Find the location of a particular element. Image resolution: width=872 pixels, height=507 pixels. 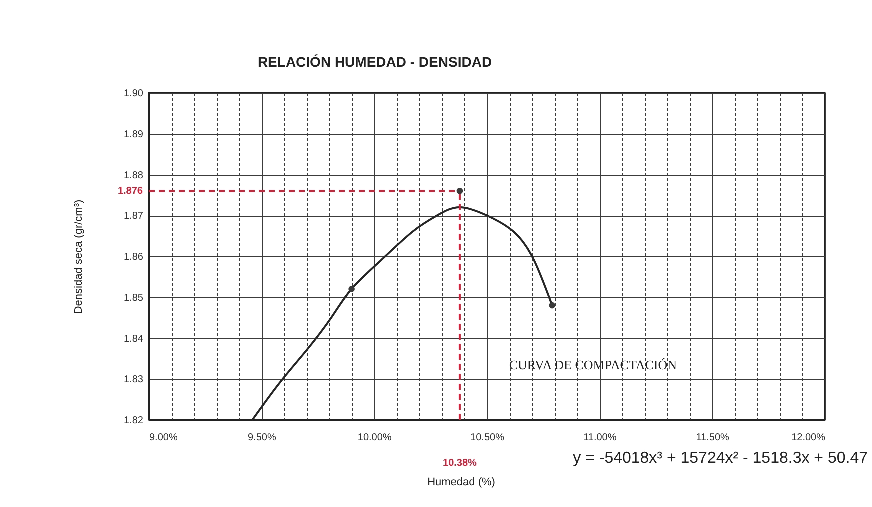

x-tick-label: 10.00% is located at coordinates (375, 438).